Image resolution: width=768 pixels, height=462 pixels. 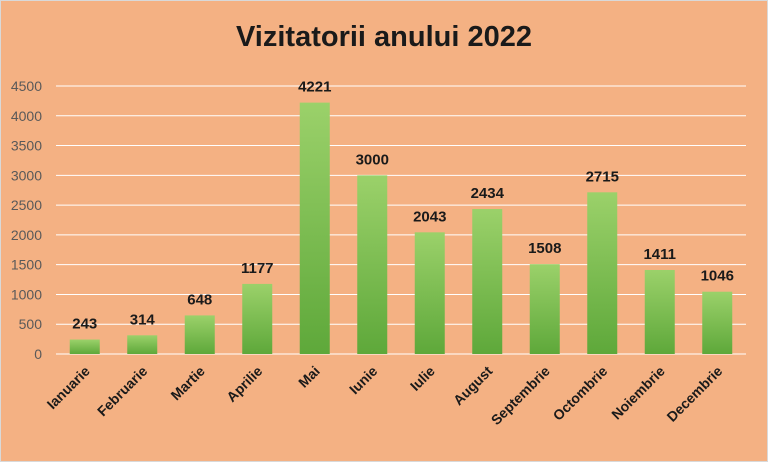 What do you see at coordinates (429, 216) in the screenshot?
I see `data-label: 2043` at bounding box center [429, 216].